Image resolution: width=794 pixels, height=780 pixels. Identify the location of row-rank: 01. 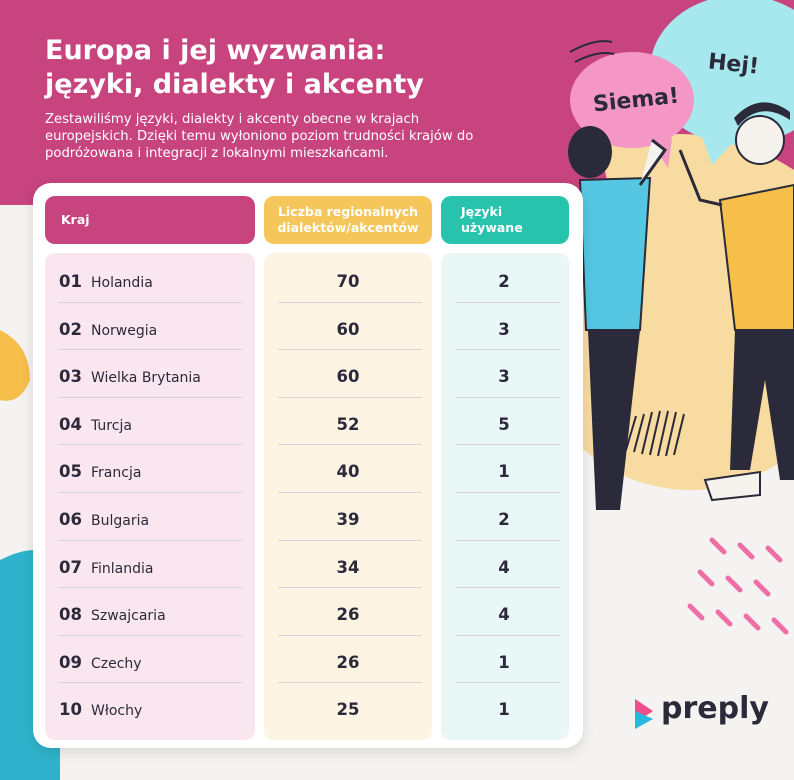
(70, 281).